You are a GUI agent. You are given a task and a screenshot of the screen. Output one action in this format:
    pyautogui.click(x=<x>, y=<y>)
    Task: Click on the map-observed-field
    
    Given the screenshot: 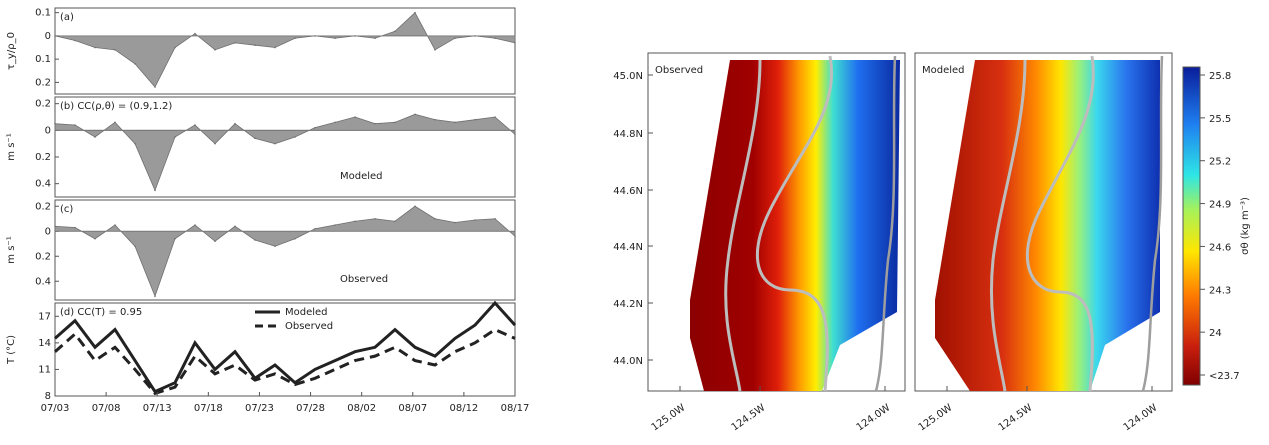 What is the action you would take?
    pyautogui.click(x=795, y=225)
    